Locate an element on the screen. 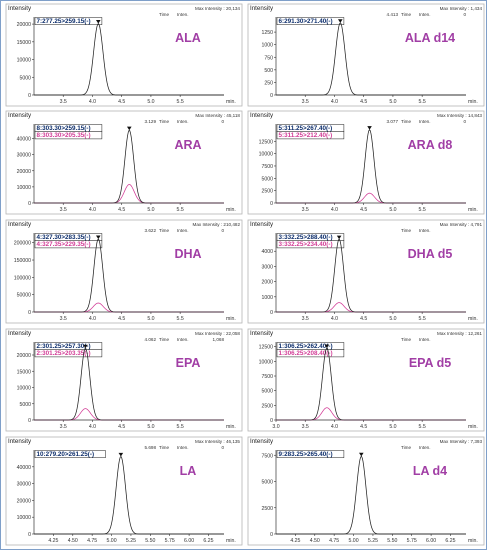 The width and height of the screenshot is (487, 551). max-intensity-label: Max Intensity : 1,434 is located at coordinates (461, 8).